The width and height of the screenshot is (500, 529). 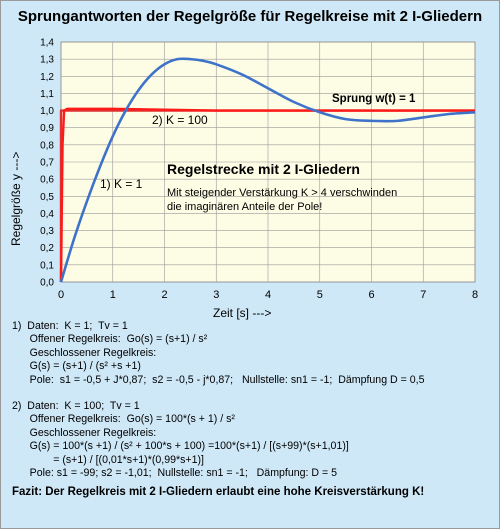 I want to click on y-tick-label: 1,0, so click(x=47, y=111).